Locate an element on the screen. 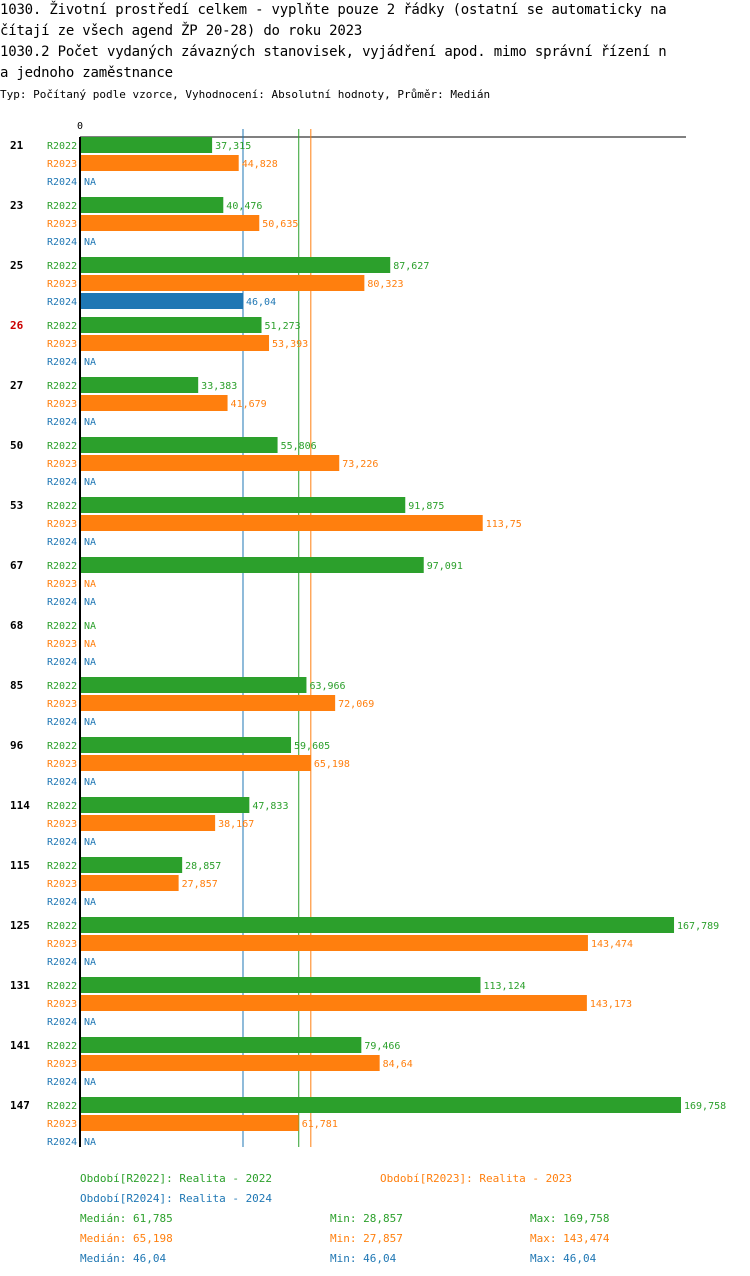 The width and height of the screenshot is (750, 1276). bar-96-r2022 is located at coordinates (186, 745).